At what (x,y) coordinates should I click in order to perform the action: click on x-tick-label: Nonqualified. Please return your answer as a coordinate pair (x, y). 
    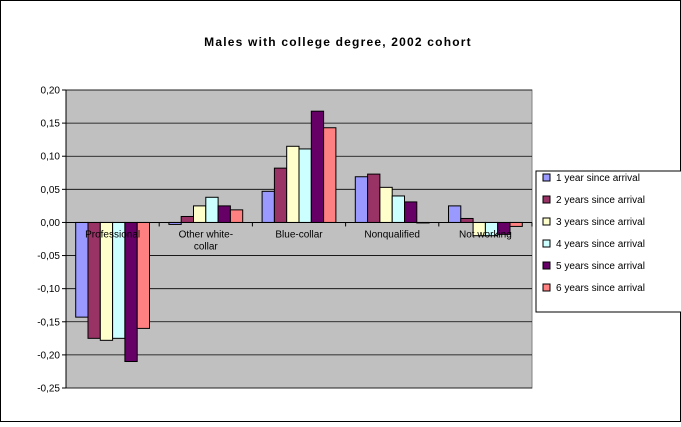
    Looking at the image, I should click on (392, 234).